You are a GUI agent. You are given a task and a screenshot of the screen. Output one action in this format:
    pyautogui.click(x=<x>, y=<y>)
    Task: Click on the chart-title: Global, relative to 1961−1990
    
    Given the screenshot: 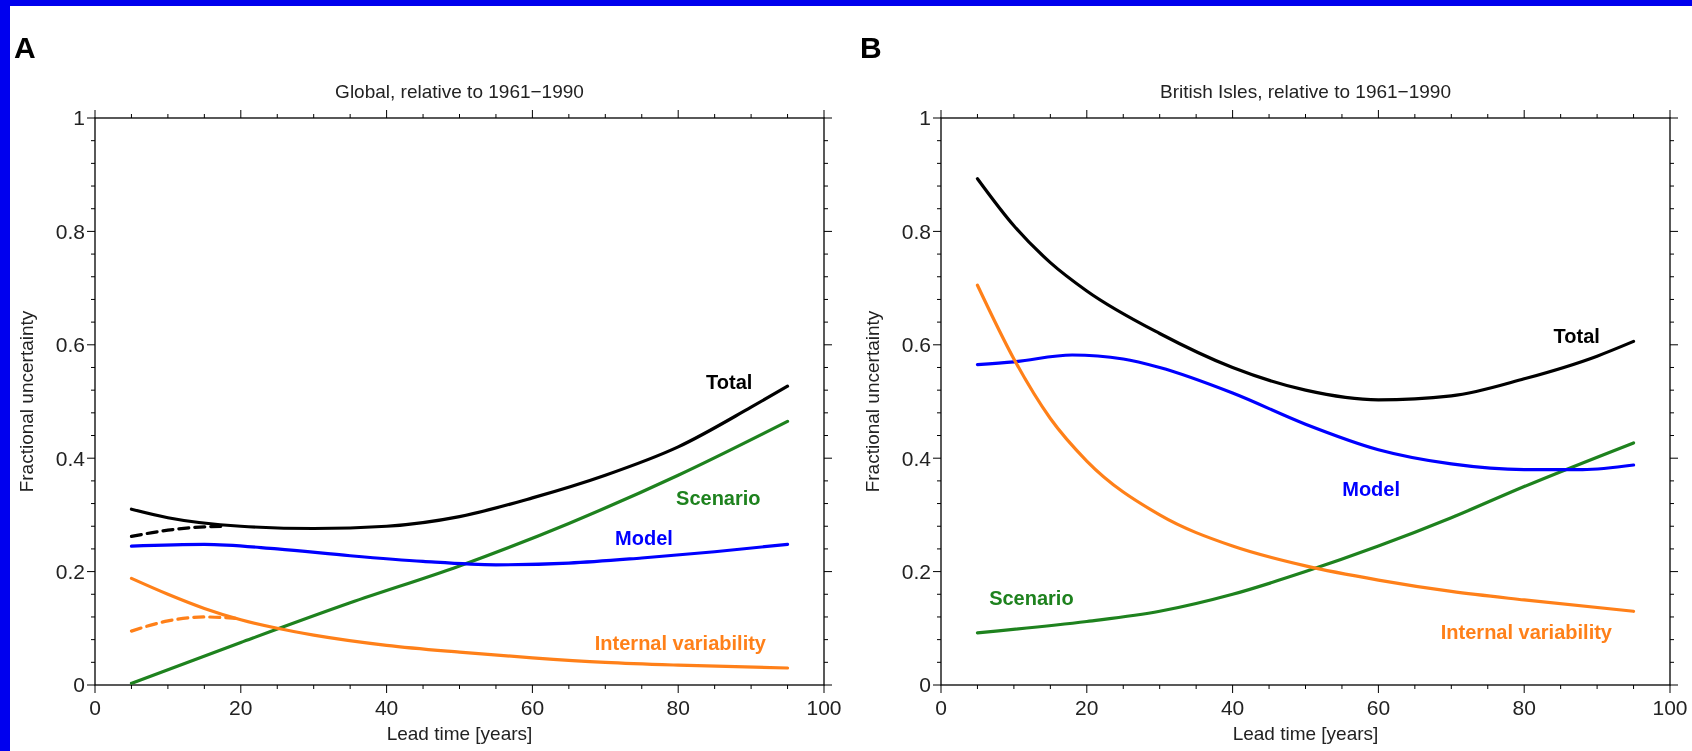 What is the action you would take?
    pyautogui.click(x=459, y=91)
    